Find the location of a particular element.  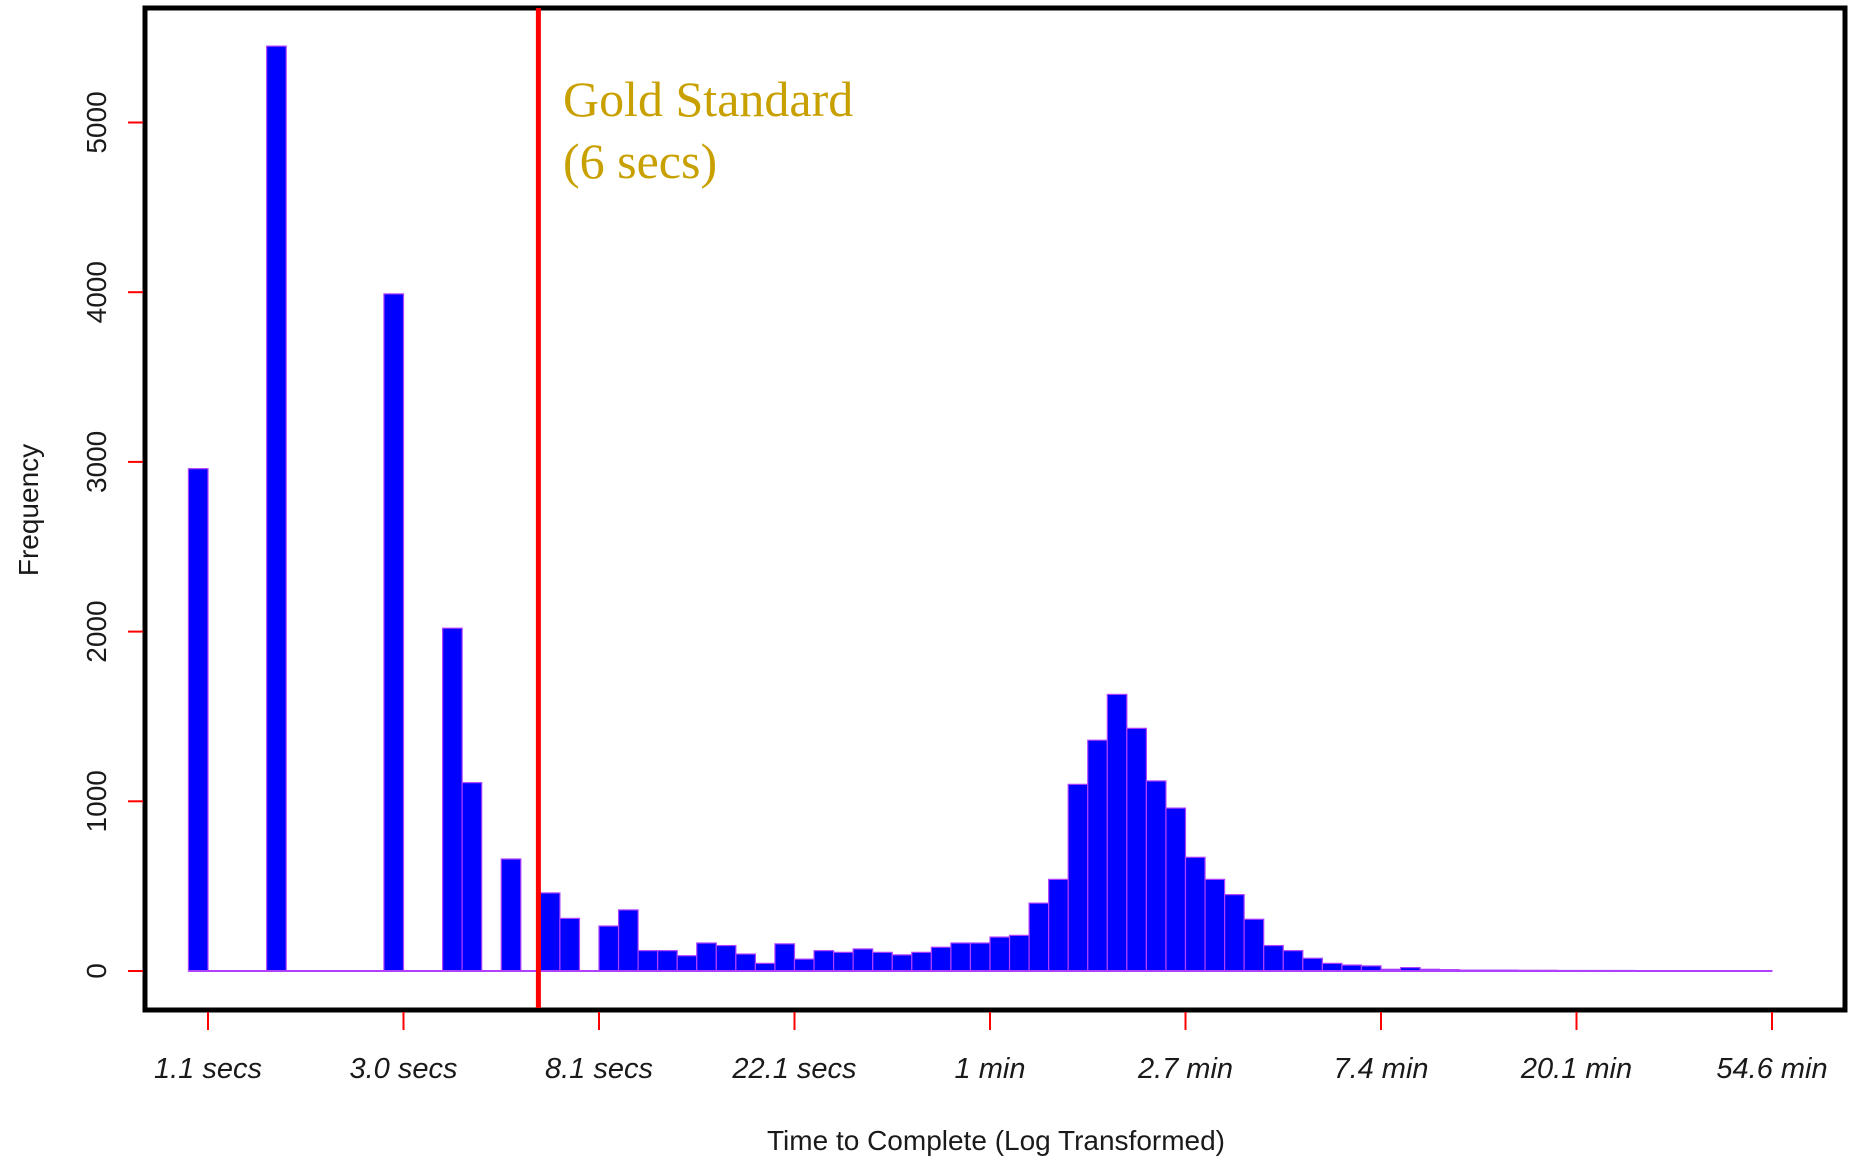

x-axis-title: Time to Complete (Log Transformed) is located at coordinates (996, 1140).